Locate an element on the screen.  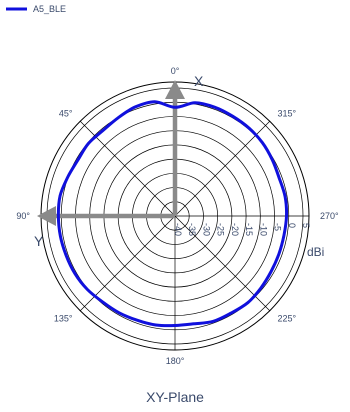
plane-title: XY-Plane is located at coordinates (175, 397).